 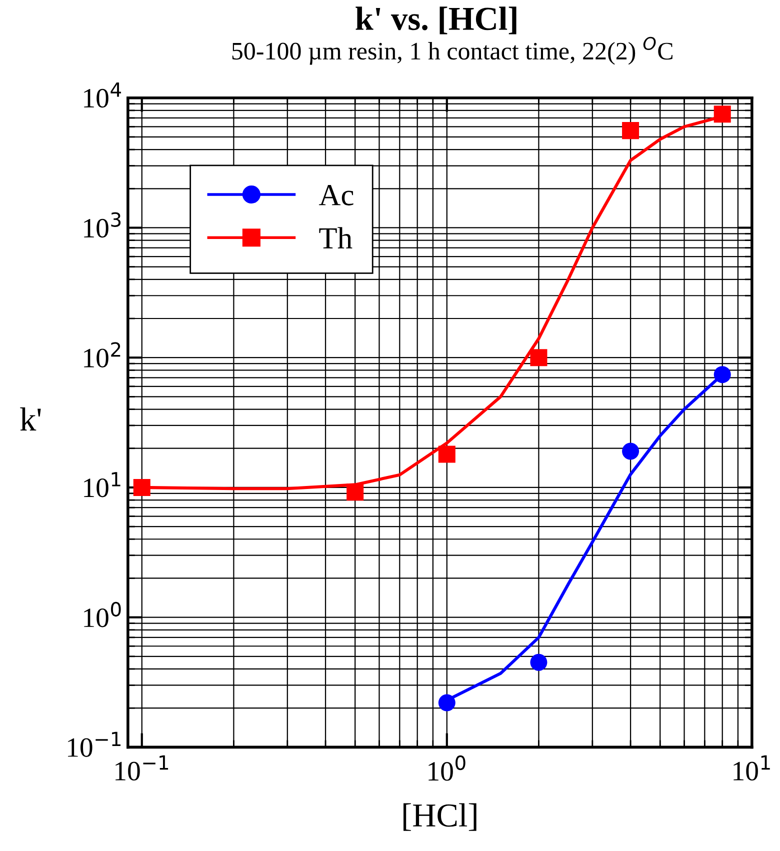 I want to click on y-tick-label: 10$^{1}$, so click(x=102, y=485).